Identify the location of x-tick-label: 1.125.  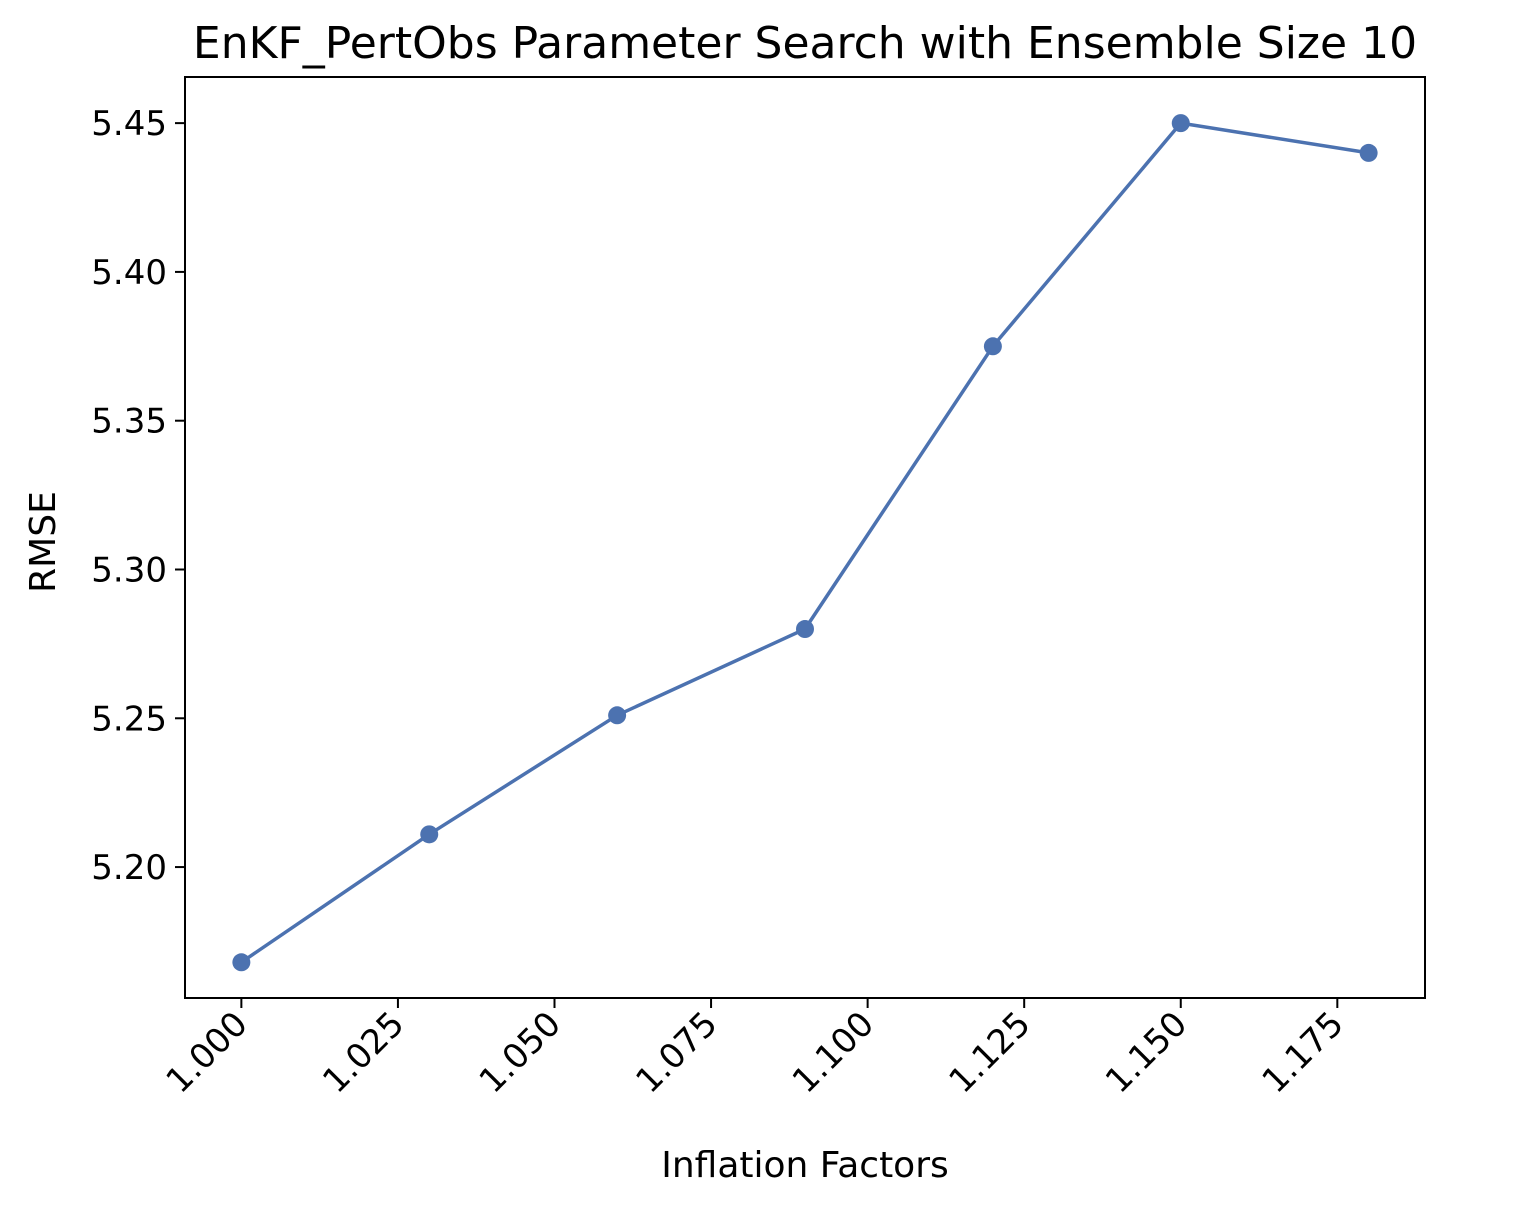
(989, 1052).